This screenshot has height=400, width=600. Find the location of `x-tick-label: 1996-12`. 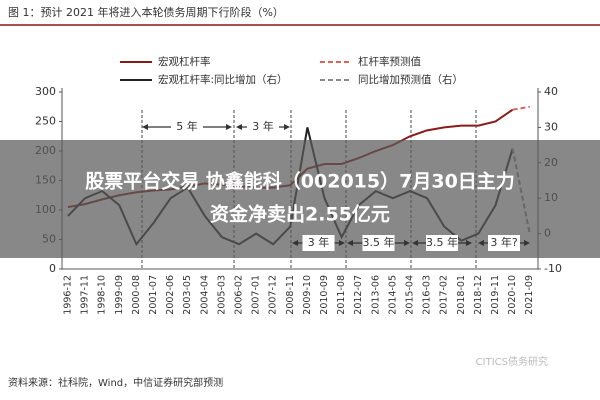

x-tick-label: 1996-12 is located at coordinates (68, 295).